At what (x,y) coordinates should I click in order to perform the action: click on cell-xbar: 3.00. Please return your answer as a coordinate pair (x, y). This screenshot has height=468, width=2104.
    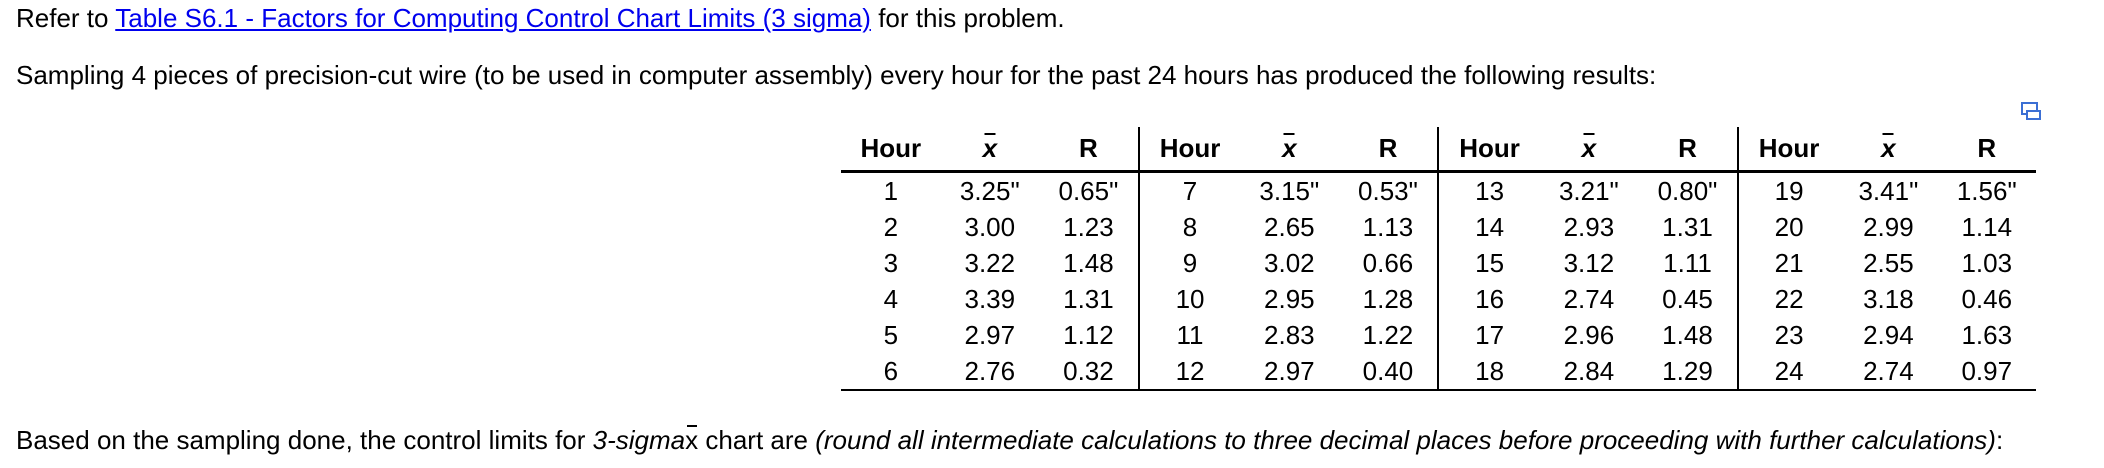
    Looking at the image, I should click on (990, 226).